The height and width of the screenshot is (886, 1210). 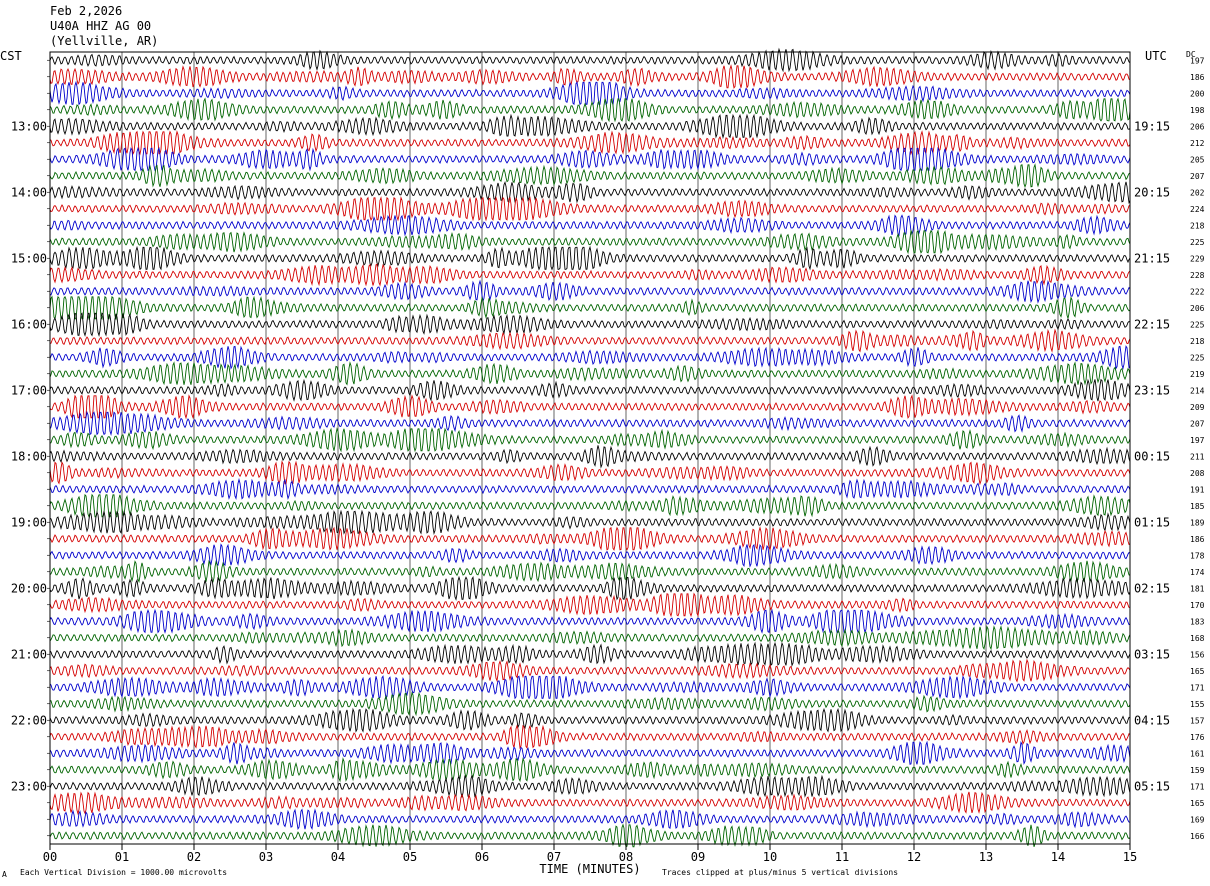 I want to click on dc-offset-label: 191, so click(x=1197, y=489).